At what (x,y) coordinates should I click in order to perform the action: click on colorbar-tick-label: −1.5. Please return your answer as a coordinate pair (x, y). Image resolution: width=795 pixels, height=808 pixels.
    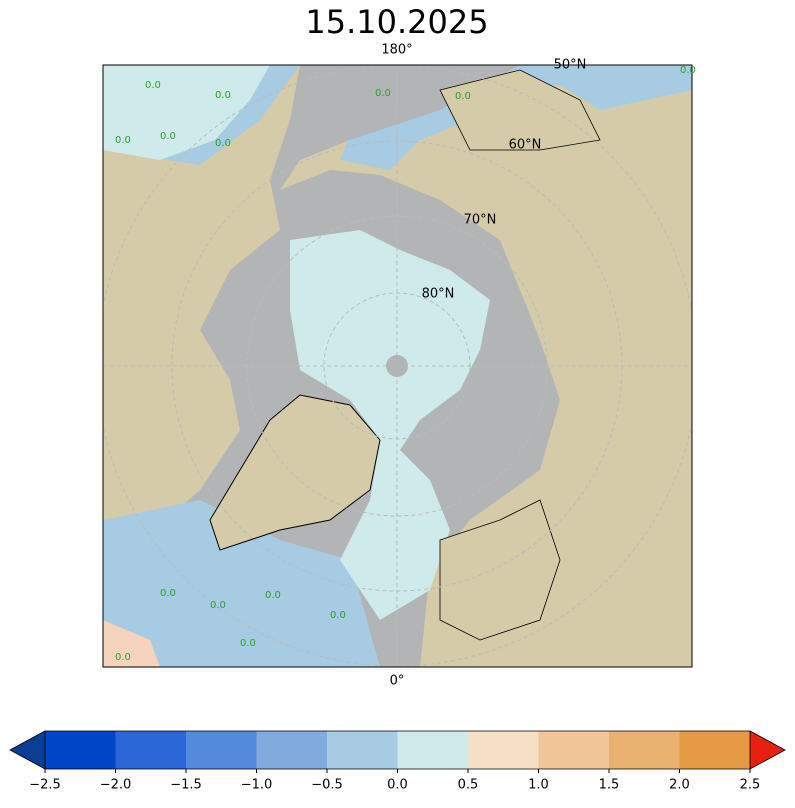
    Looking at the image, I should click on (186, 785).